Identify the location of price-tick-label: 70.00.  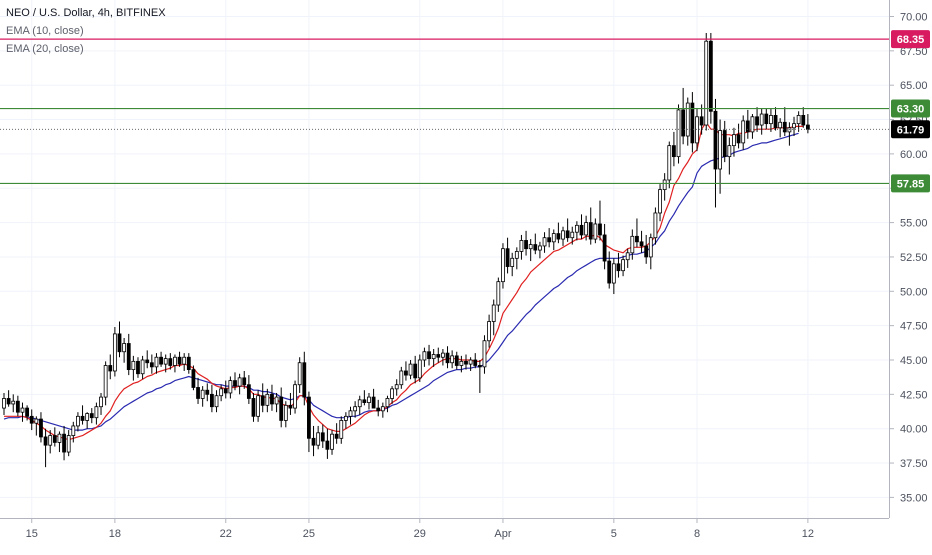
(914, 17).